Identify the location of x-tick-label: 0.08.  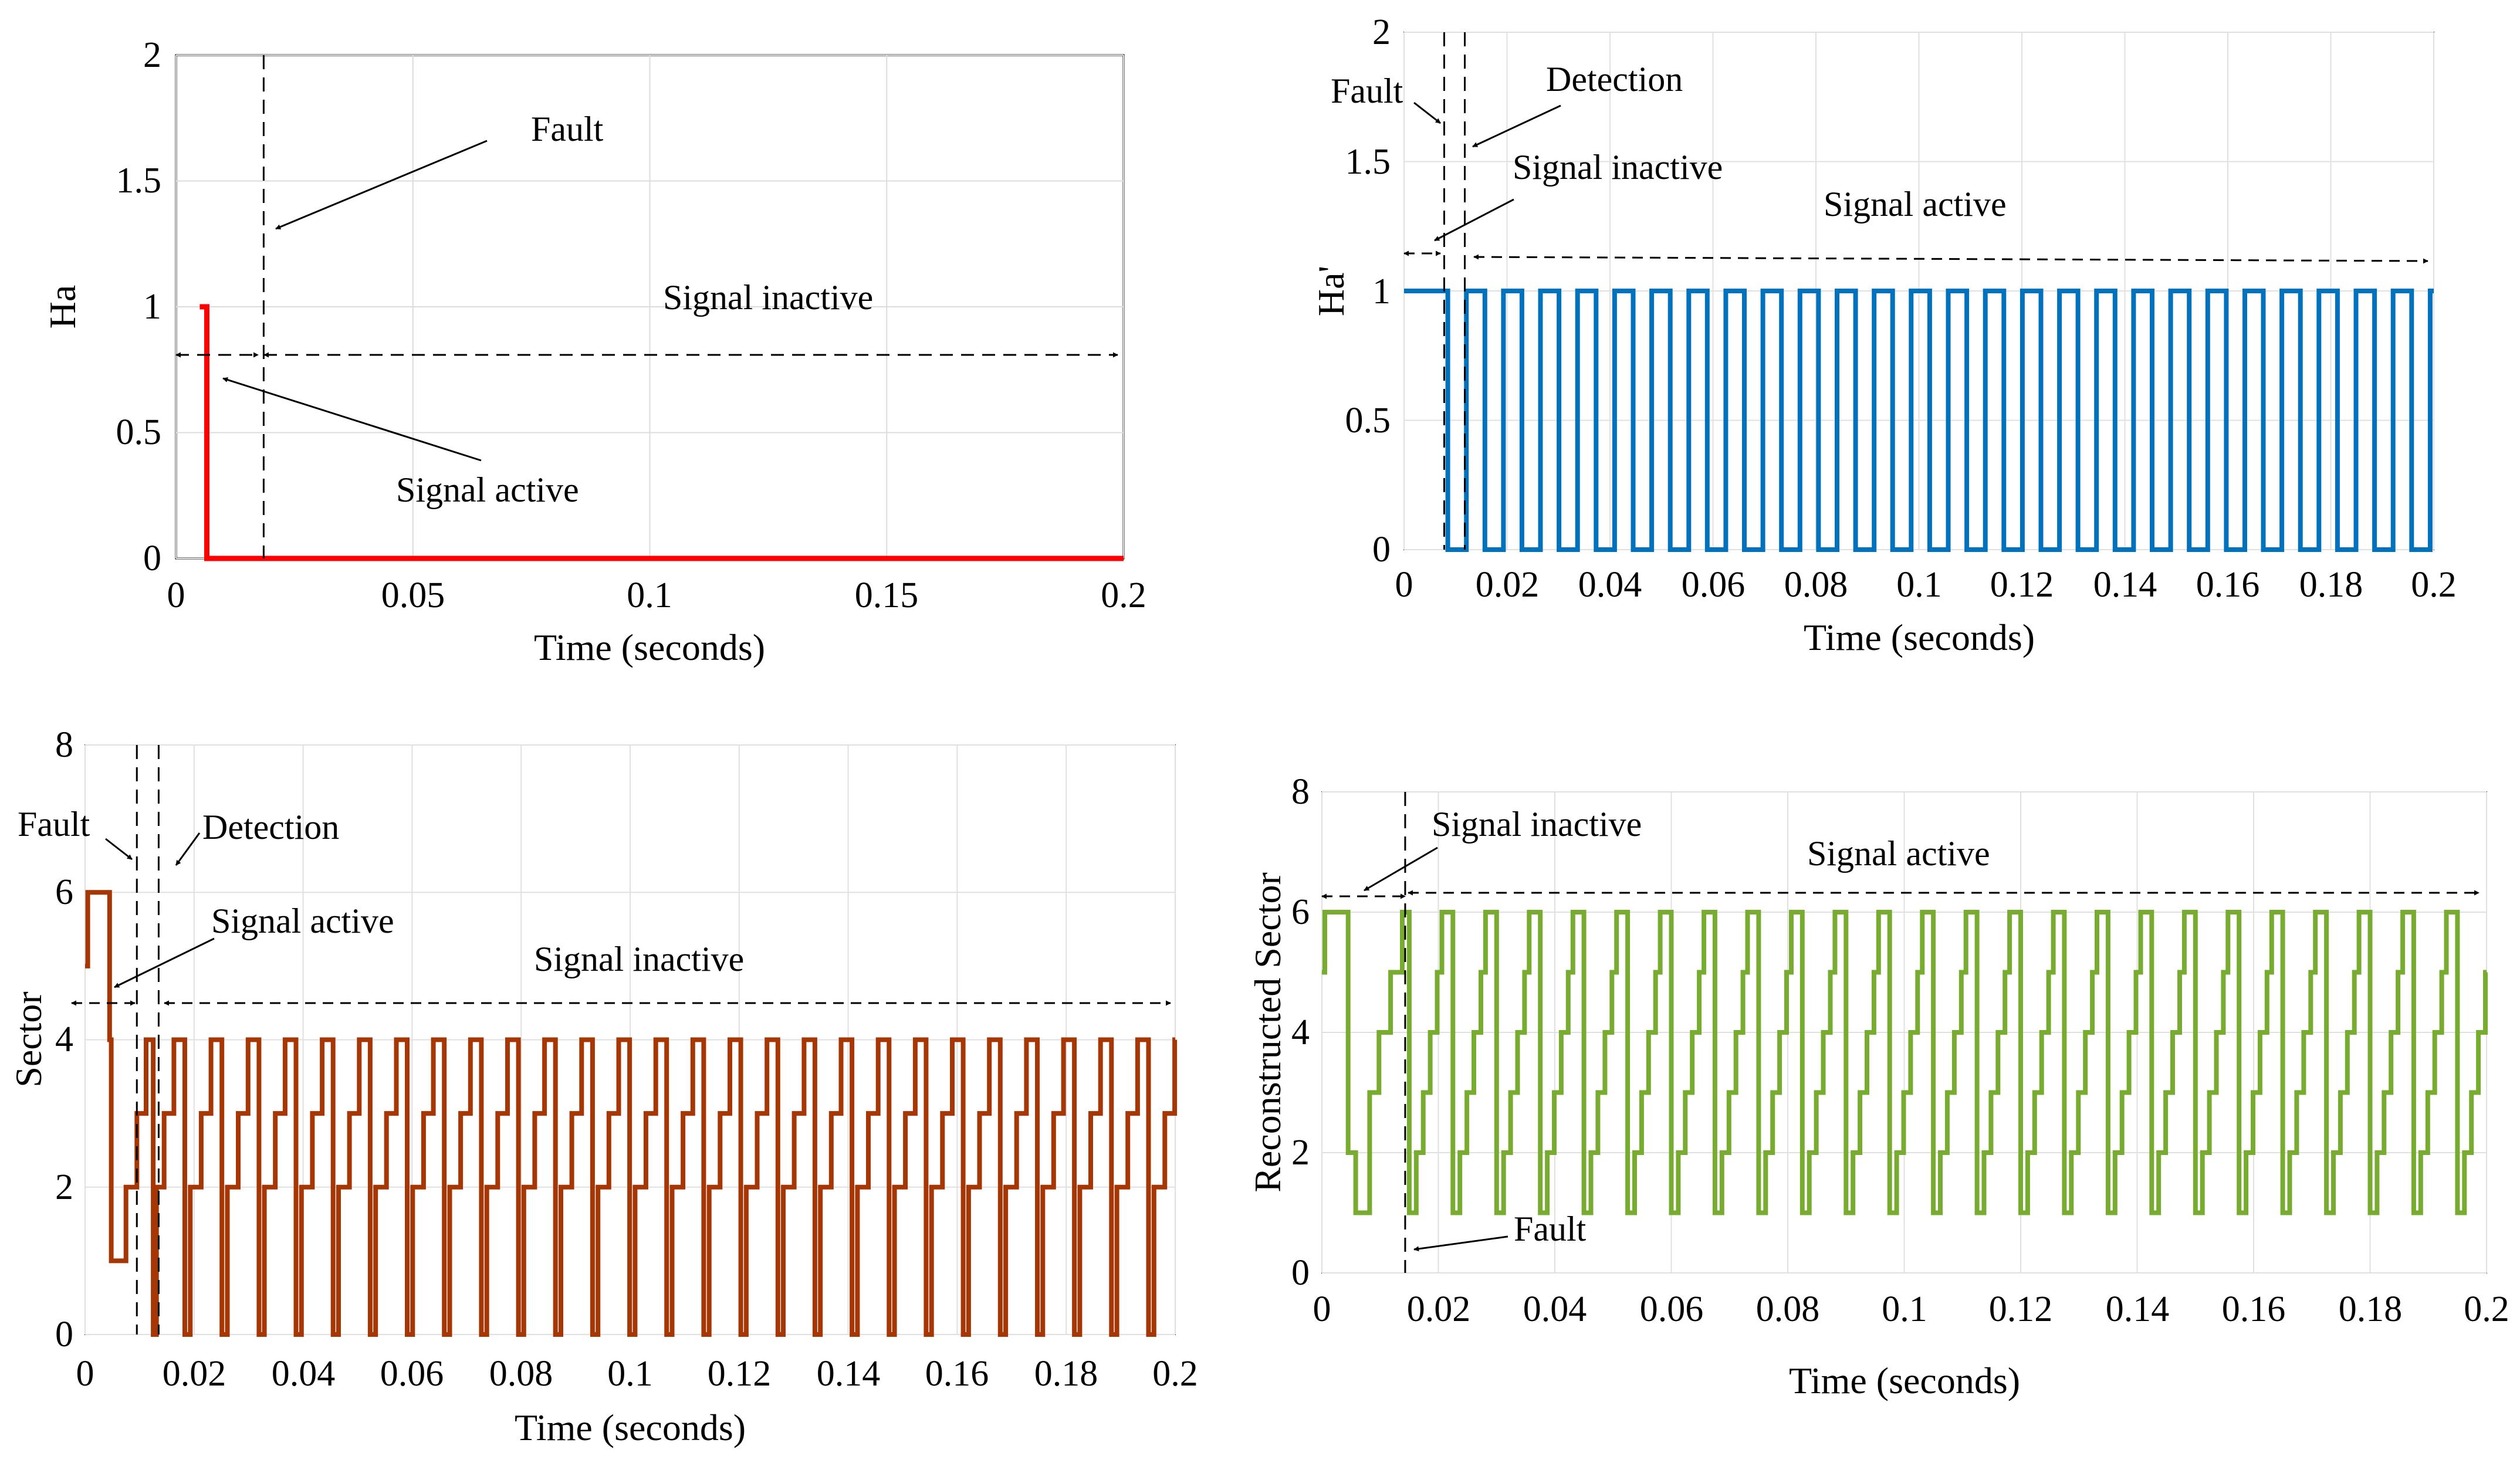
(1816, 585).